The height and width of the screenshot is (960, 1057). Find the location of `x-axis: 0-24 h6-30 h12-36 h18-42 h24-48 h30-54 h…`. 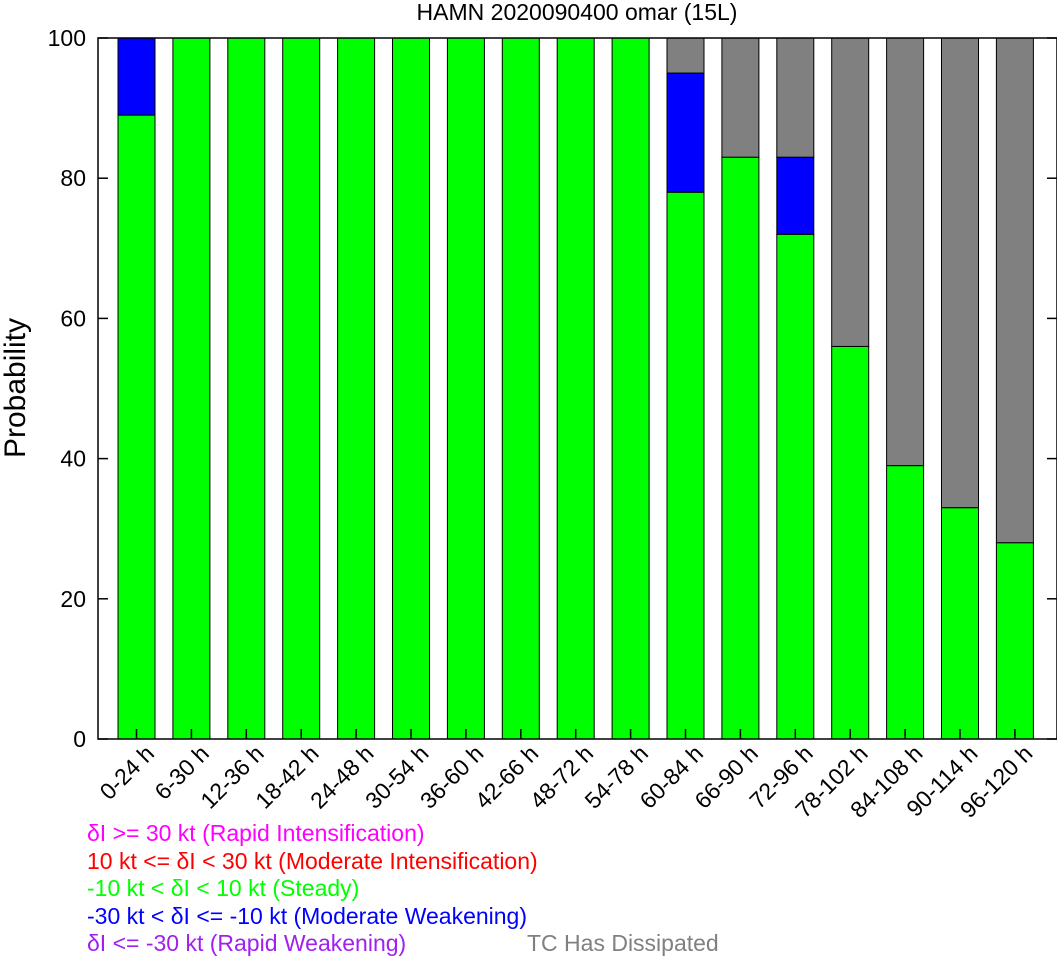

x-axis: 0-24 h6-30 h12-36 h18-42 h24-48 h30-54 h… is located at coordinates (566, 776).